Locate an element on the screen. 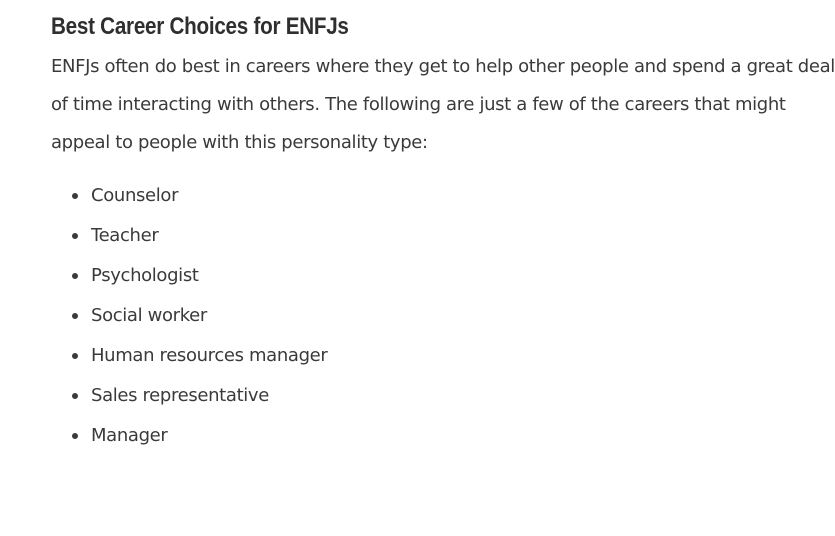 Image resolution: width=835 pixels, height=536 pixels. list-item-counselor: Counselor is located at coordinates (441, 196).